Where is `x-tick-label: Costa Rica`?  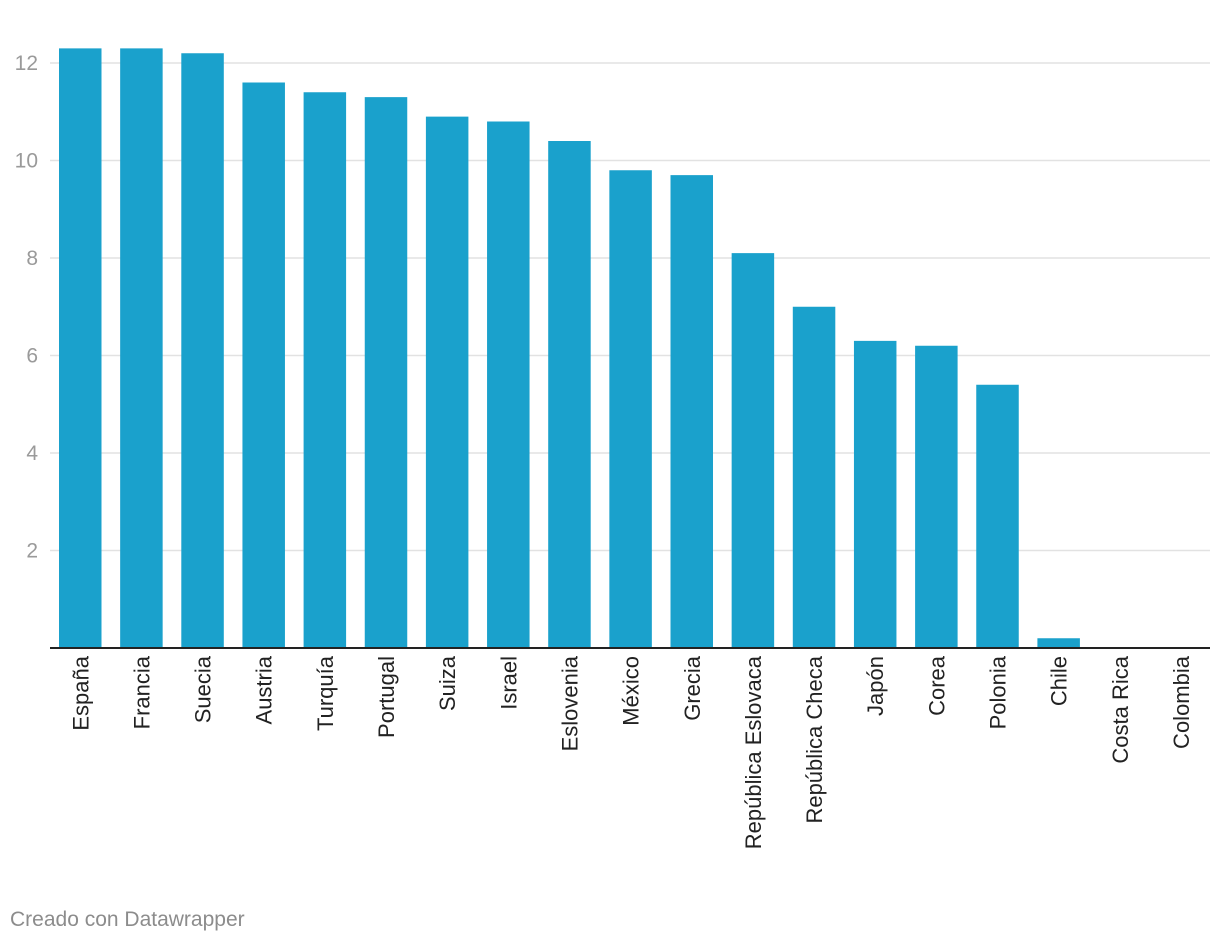 x-tick-label: Costa Rica is located at coordinates (1120, 709).